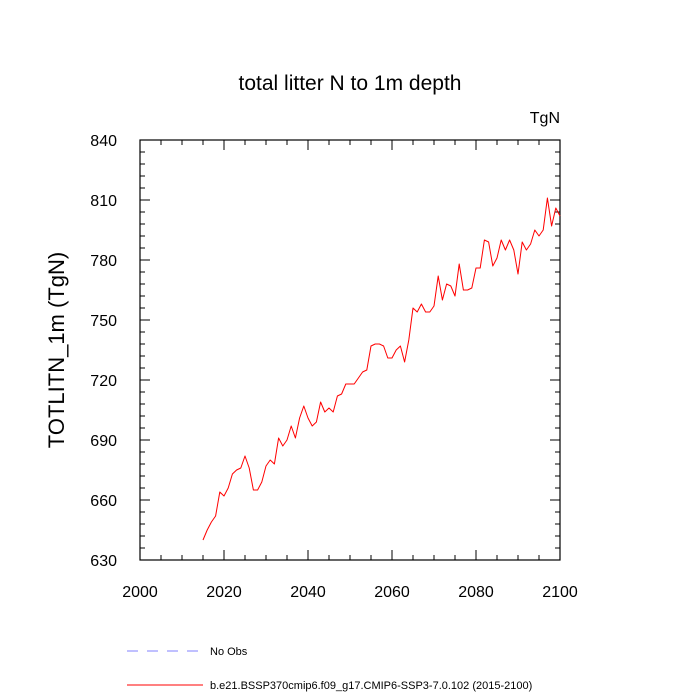 This screenshot has width=700, height=700. Describe the element at coordinates (545, 118) in the screenshot. I see `units-label: TgN` at that location.